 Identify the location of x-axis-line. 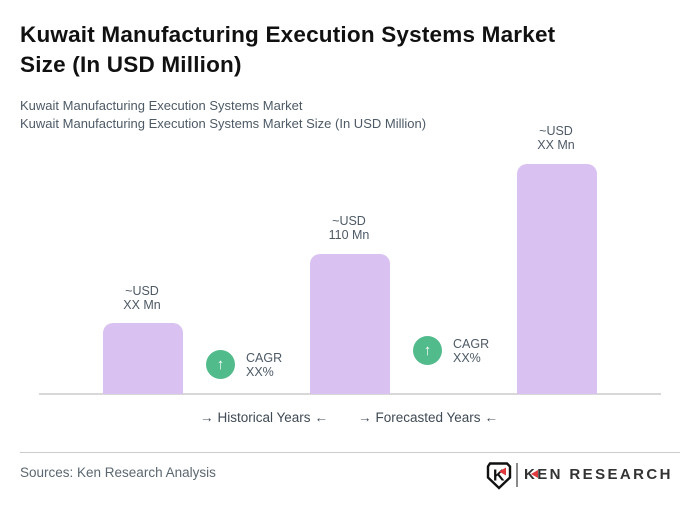
(350, 394).